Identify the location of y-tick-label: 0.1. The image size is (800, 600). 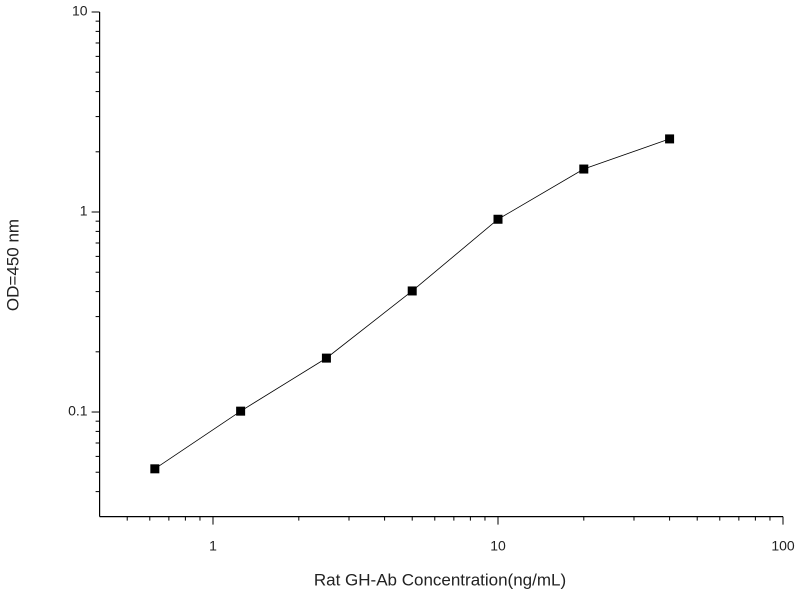
(78, 411).